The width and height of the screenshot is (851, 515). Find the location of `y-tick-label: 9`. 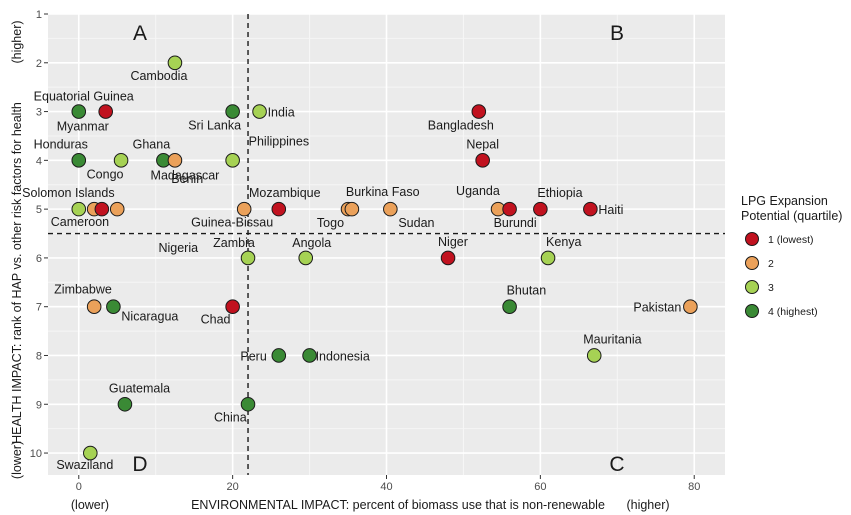

y-tick-label: 9 is located at coordinates (39, 405).